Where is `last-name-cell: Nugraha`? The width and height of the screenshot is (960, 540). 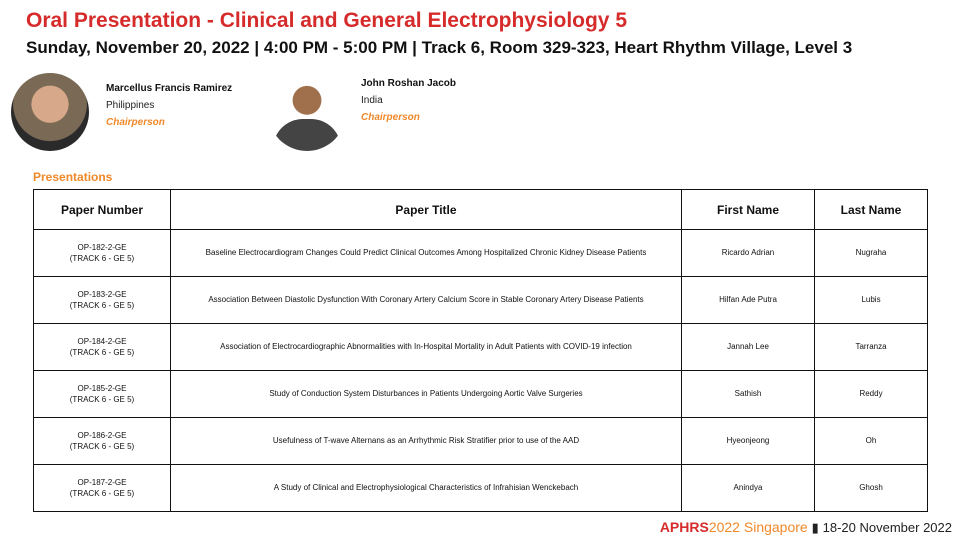 last-name-cell: Nugraha is located at coordinates (871, 253).